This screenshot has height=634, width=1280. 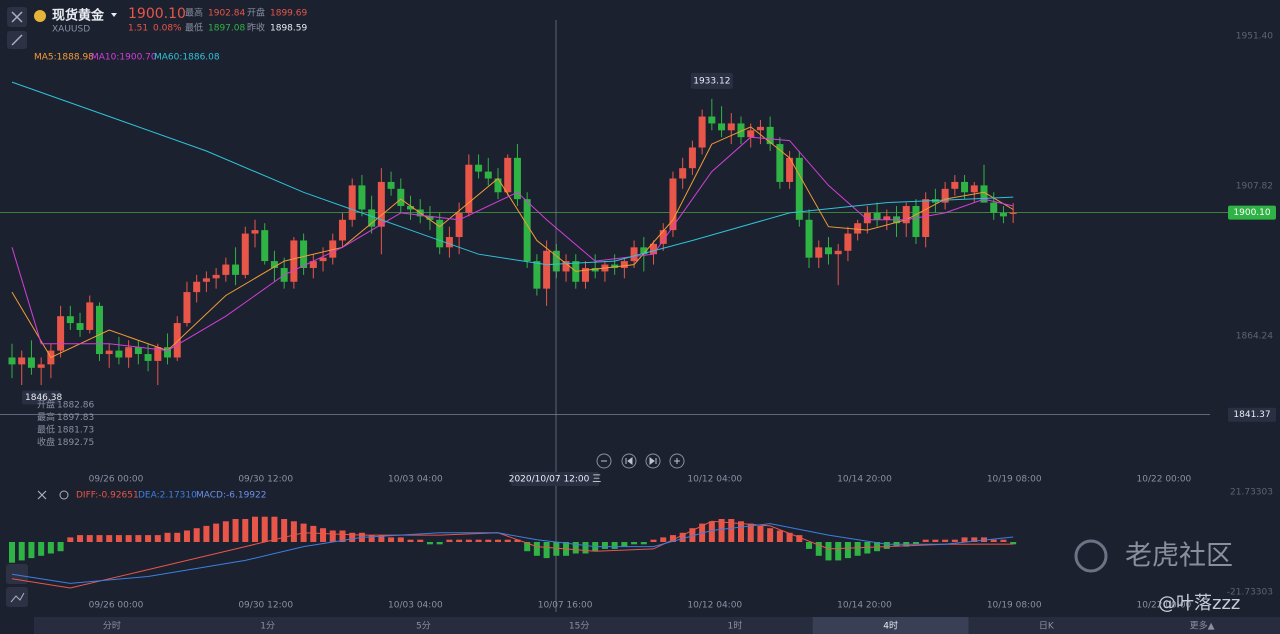 I want to click on high-mark: 1933.12, so click(x=711, y=81).